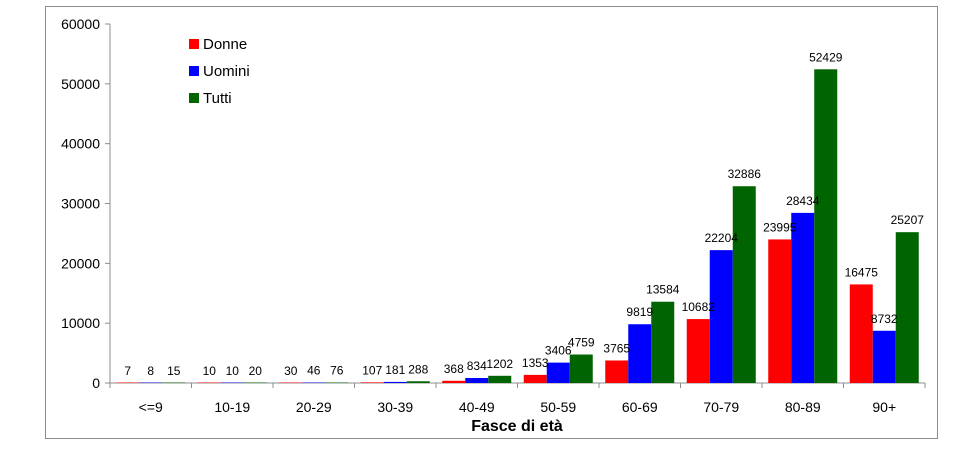  I want to click on x-category-label: 60-69, so click(640, 407).